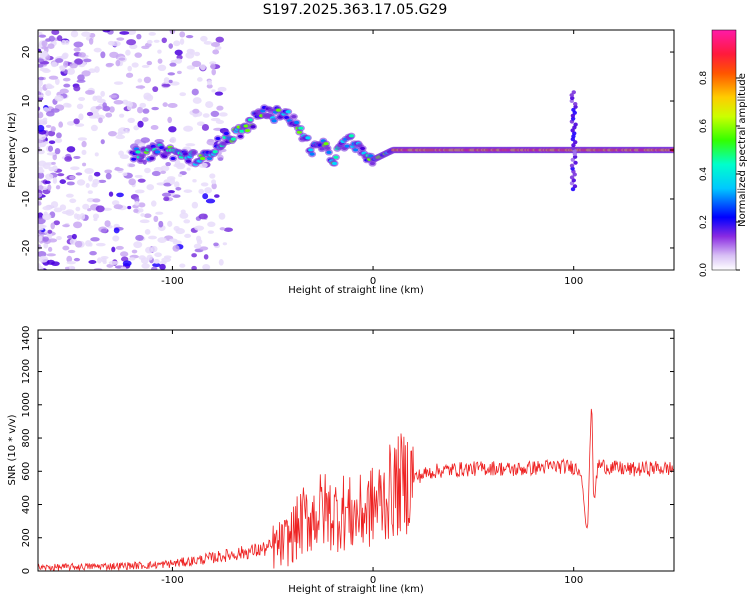 Image resolution: width=750 pixels, height=600 pixels. What do you see at coordinates (355, 10) in the screenshot?
I see `figure-title: S197.2025.363.17.05.G29` at bounding box center [355, 10].